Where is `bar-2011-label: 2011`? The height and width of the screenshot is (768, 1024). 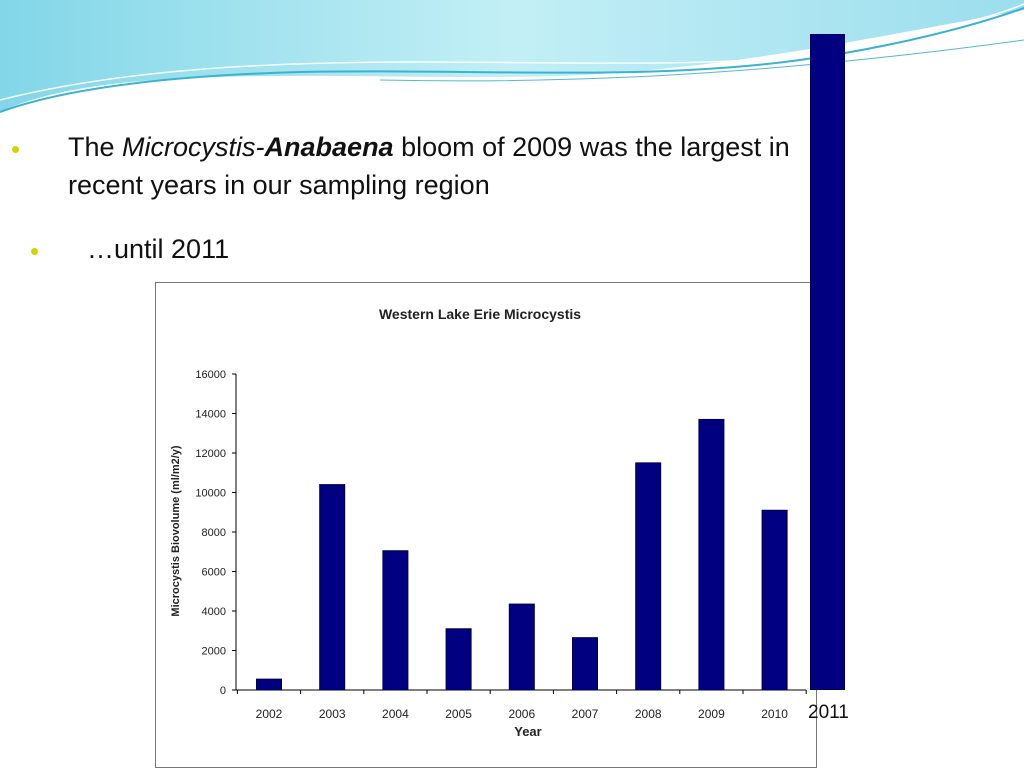 bar-2011-label: 2011 is located at coordinates (828, 712).